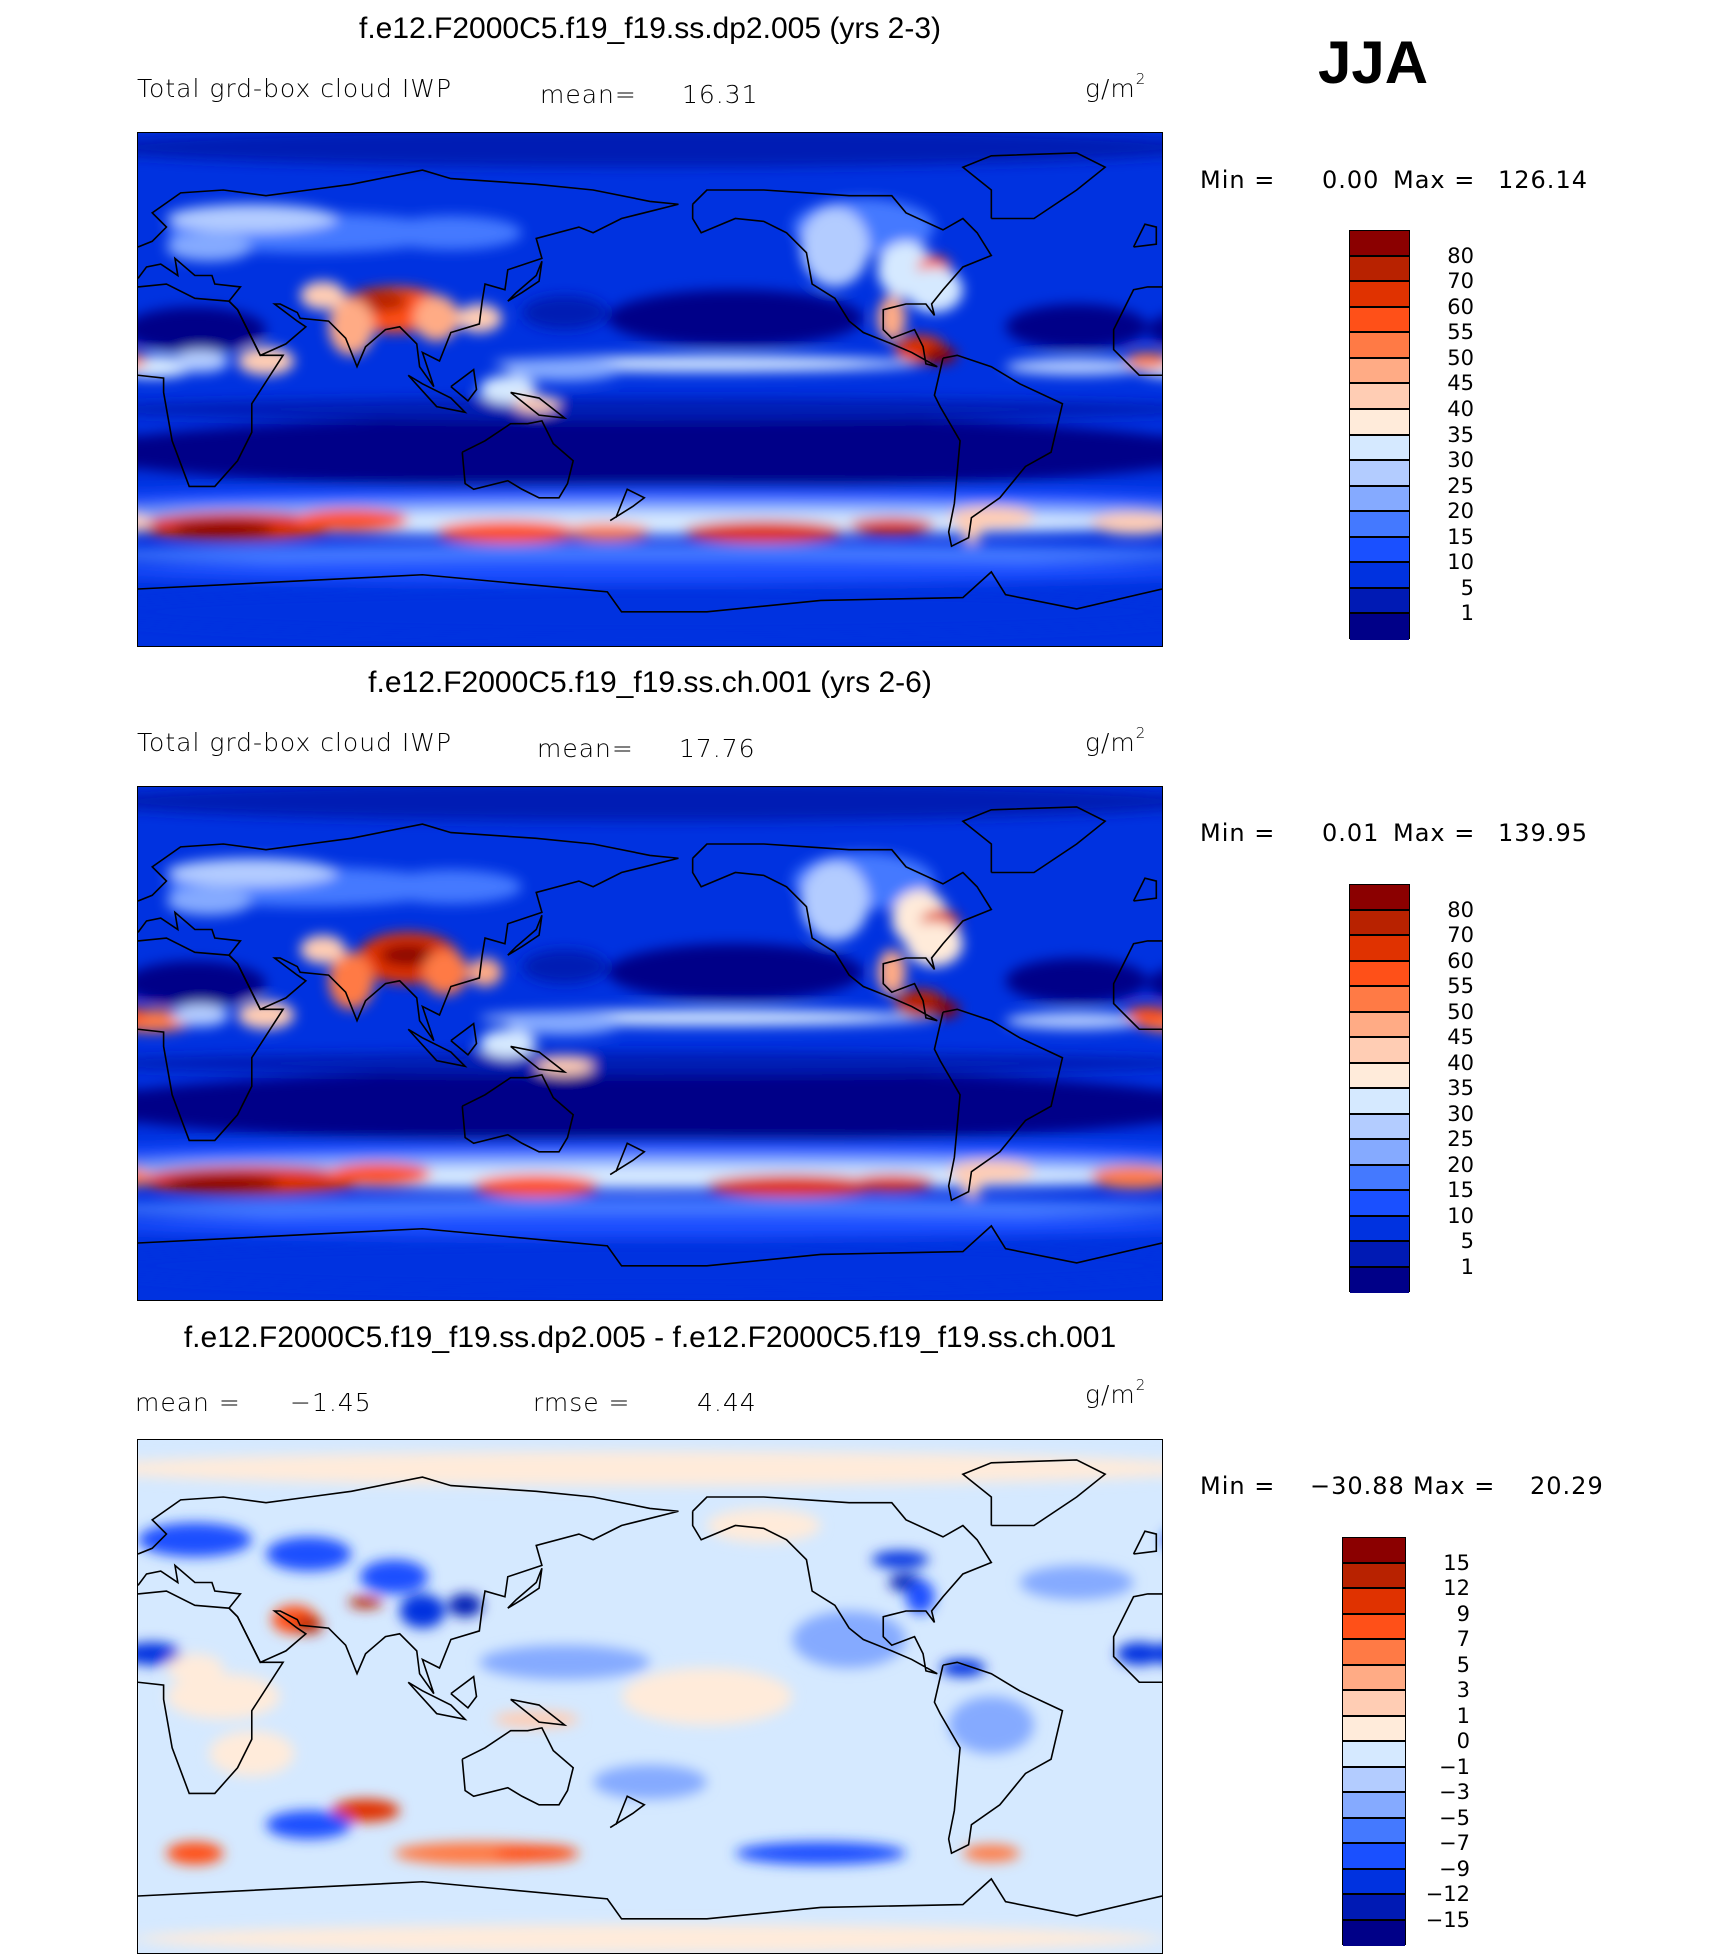 The image size is (1710, 1958). Describe the element at coordinates (331, 1402) in the screenshot. I see `panel3-mean-value: −1.45` at that location.